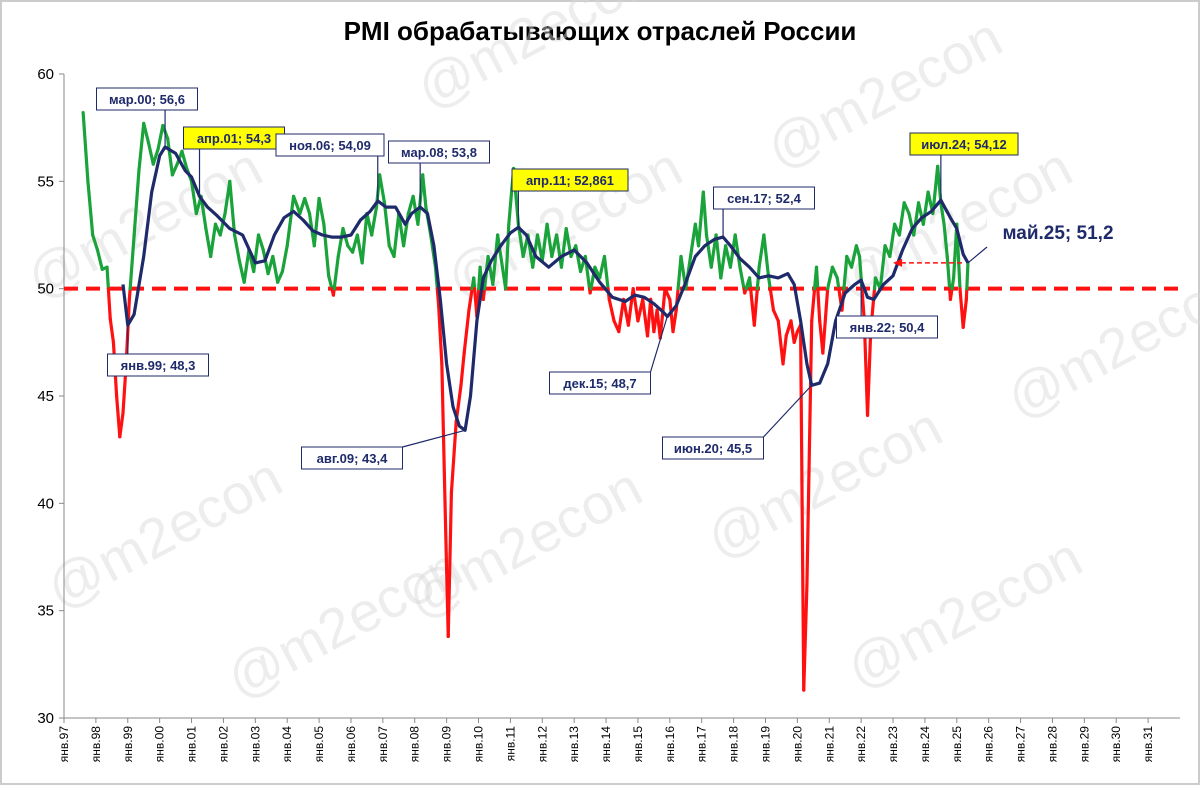 The width and height of the screenshot is (1200, 785). I want to click on x-tick-label: янв.27, so click(1021, 744).